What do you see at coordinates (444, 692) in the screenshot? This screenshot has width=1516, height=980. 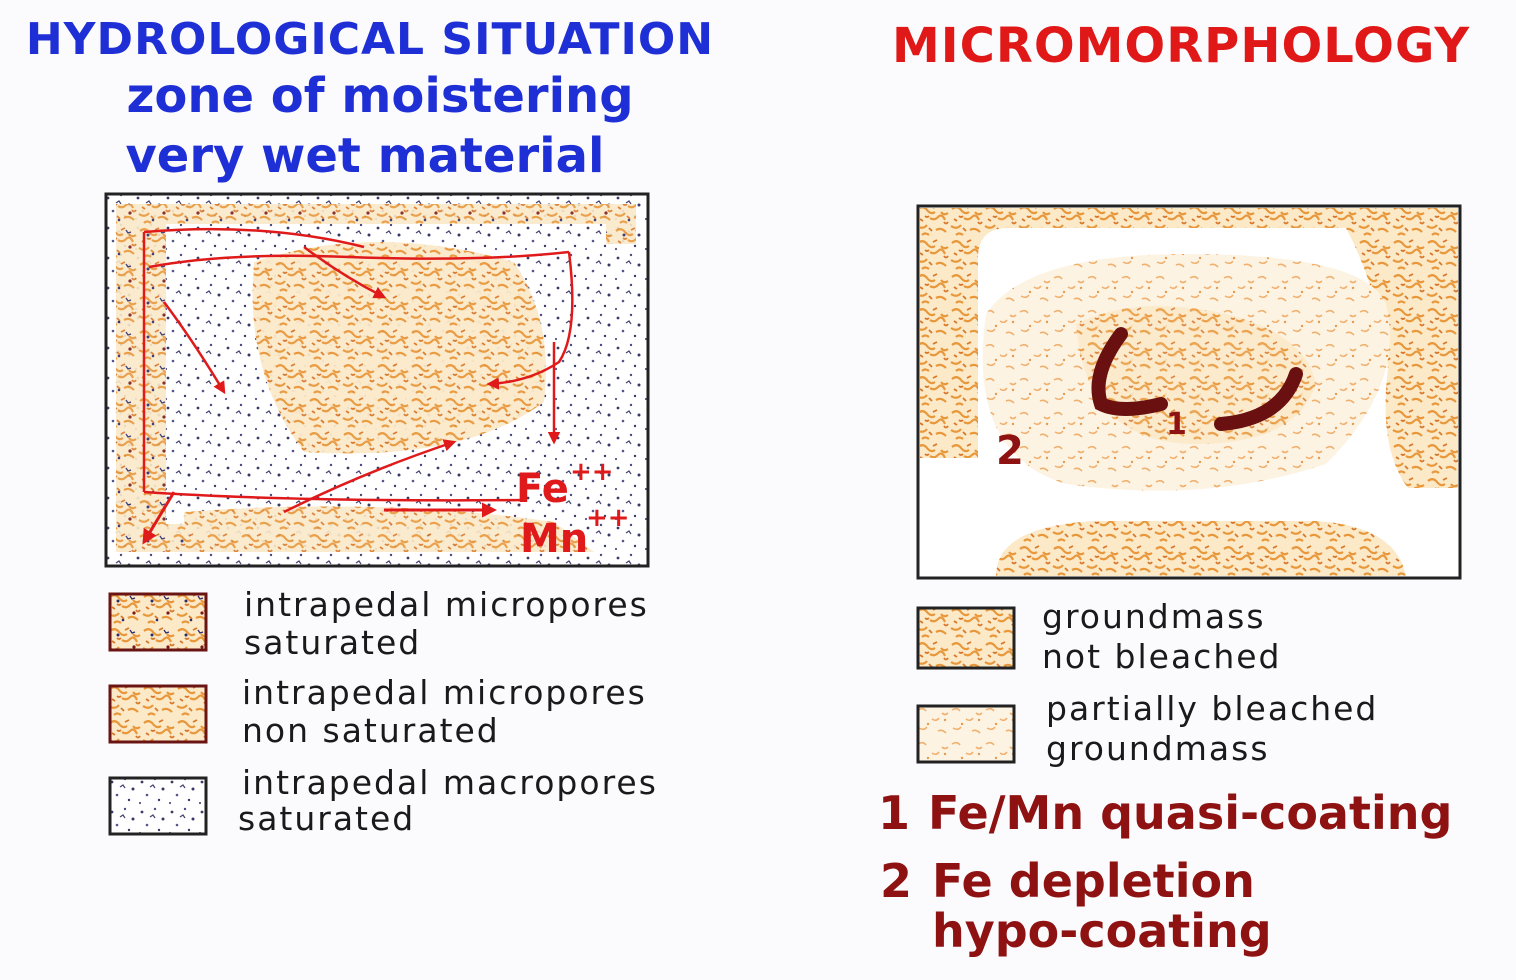 I see `legend-label-micropores-non-saturated-1: intrapedal micropores` at bounding box center [444, 692].